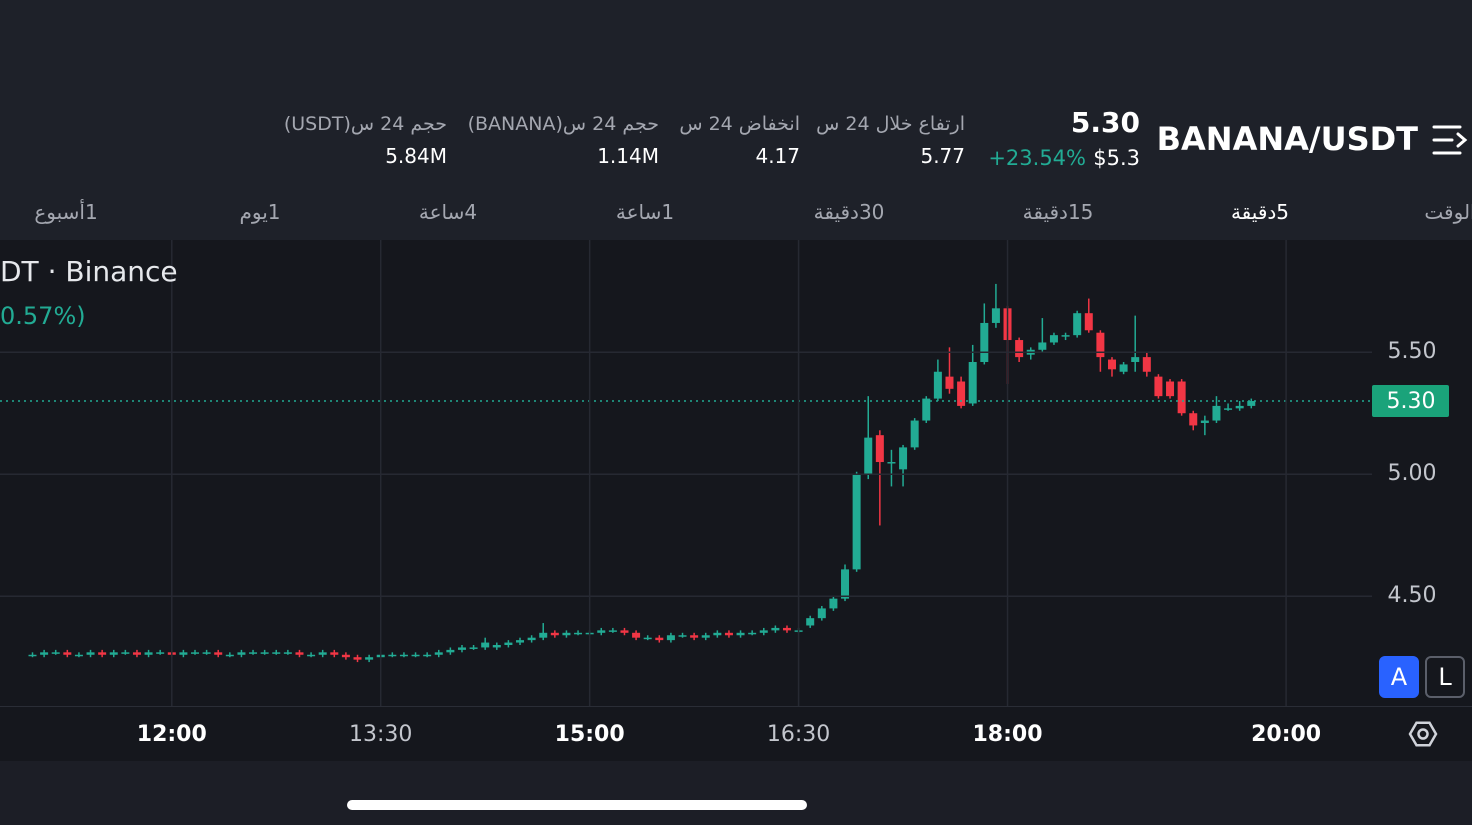 The image size is (1472, 825). I want to click on stat-value: 5.77, so click(942, 156).